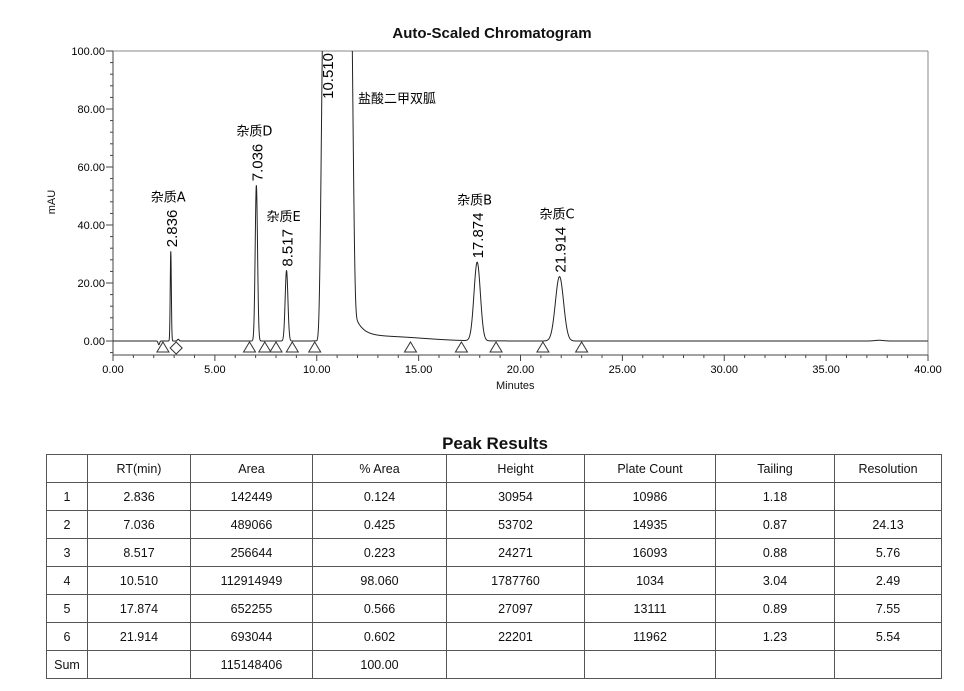 The width and height of the screenshot is (964, 691). I want to click on peak-name-label: 杂质B, so click(474, 201).